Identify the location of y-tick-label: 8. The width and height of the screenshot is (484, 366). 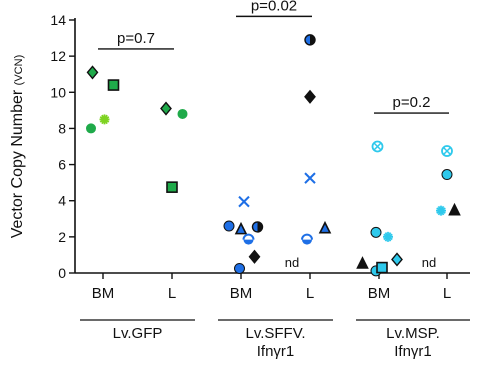
(62, 128).